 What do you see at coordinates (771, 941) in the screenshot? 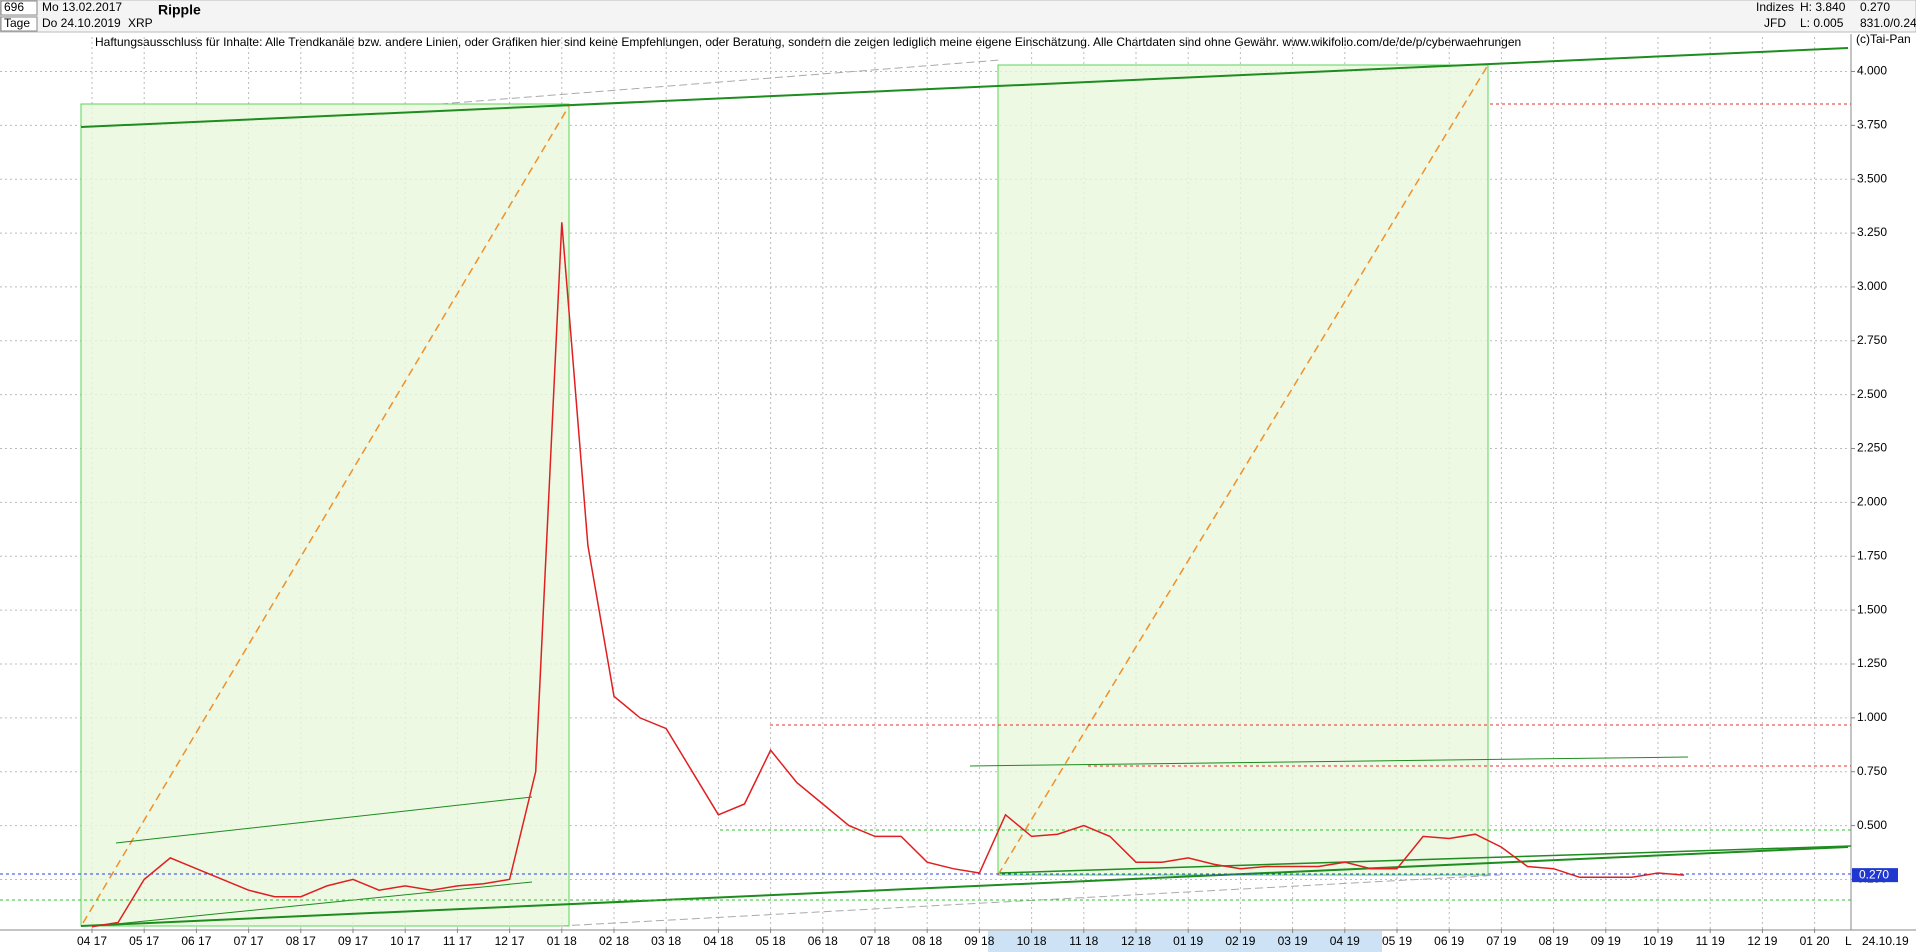
I see `x-tick-label: 05 18` at bounding box center [771, 941].